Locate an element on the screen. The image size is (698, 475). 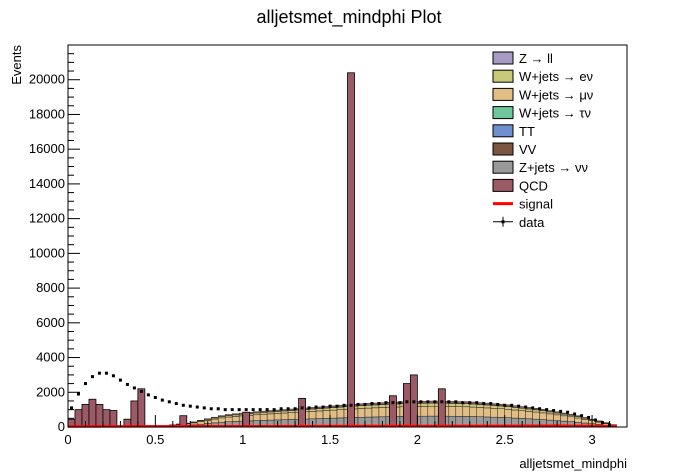
legend-swatch is located at coordinates (503, 58).